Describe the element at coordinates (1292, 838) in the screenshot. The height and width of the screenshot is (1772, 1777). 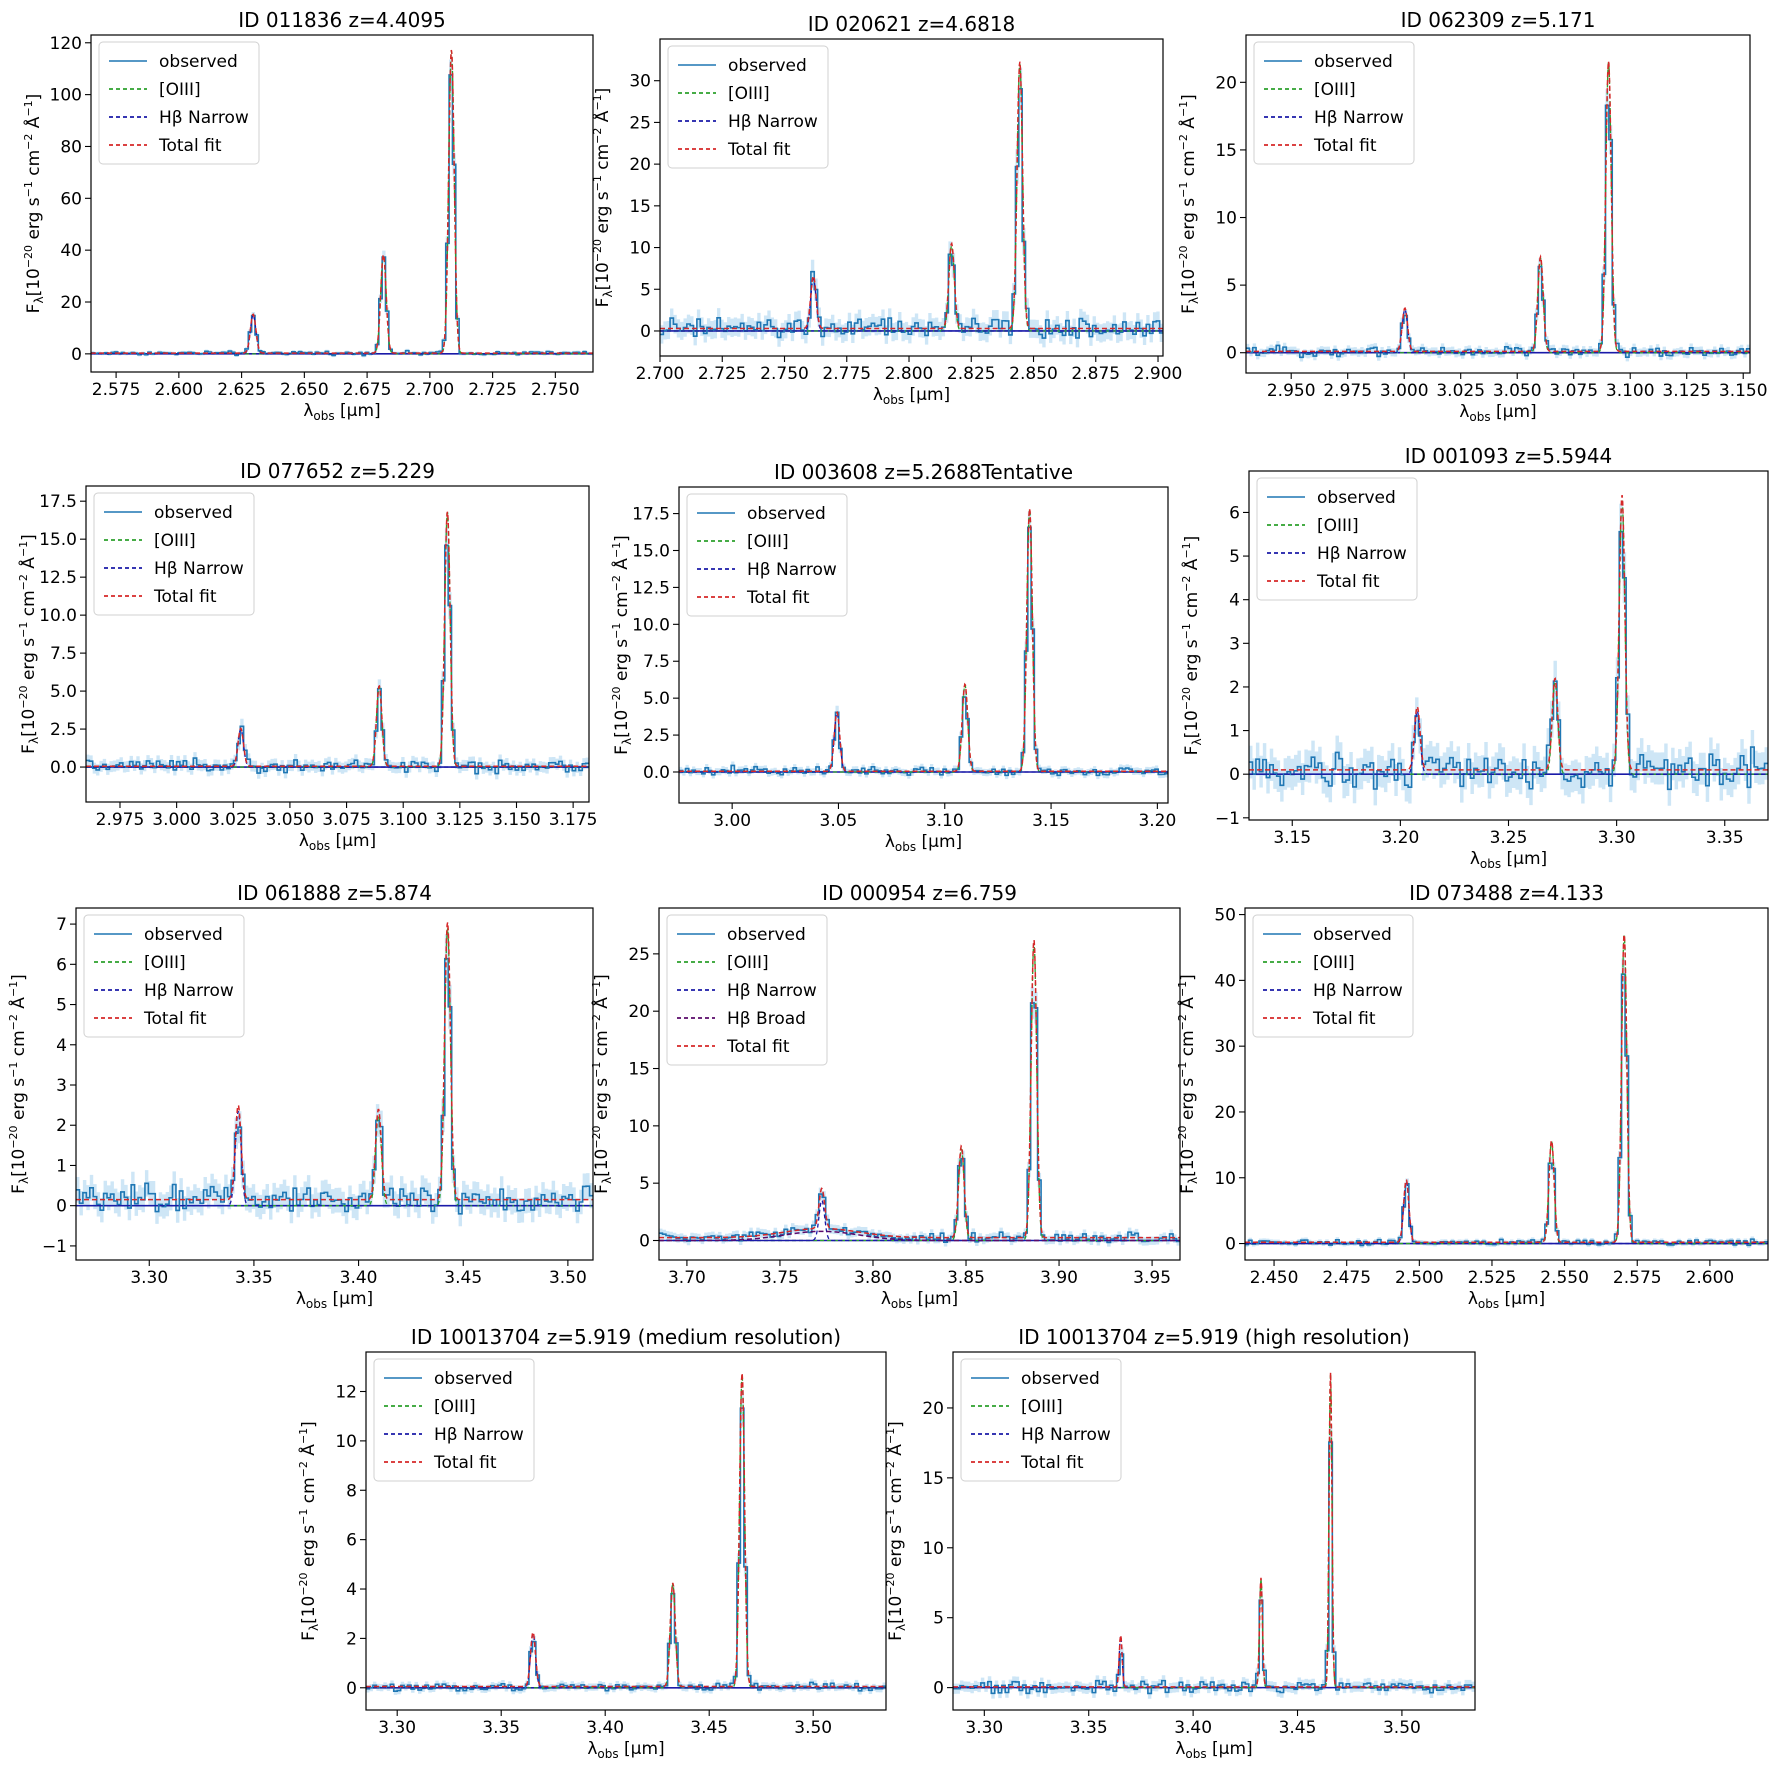
I see `x-tick-label: 3.15` at that location.